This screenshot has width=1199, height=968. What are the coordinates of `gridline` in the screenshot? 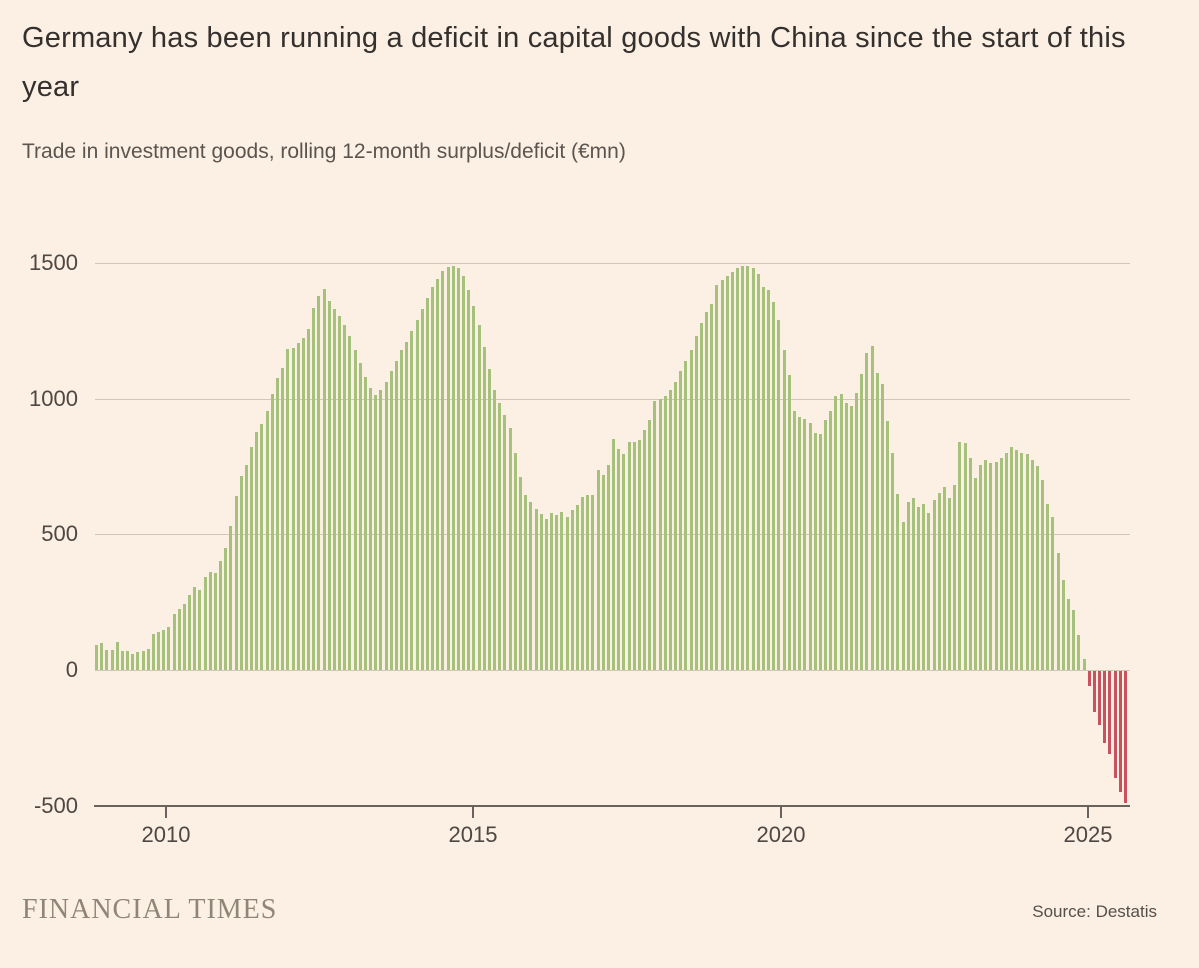 It's located at (612, 670).